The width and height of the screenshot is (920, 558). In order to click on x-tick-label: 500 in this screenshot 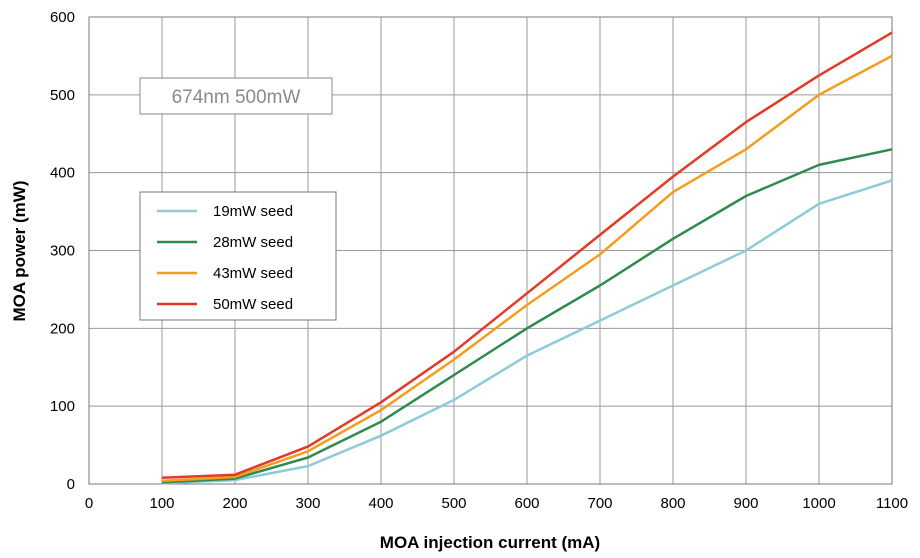, I will do `click(453, 503)`.